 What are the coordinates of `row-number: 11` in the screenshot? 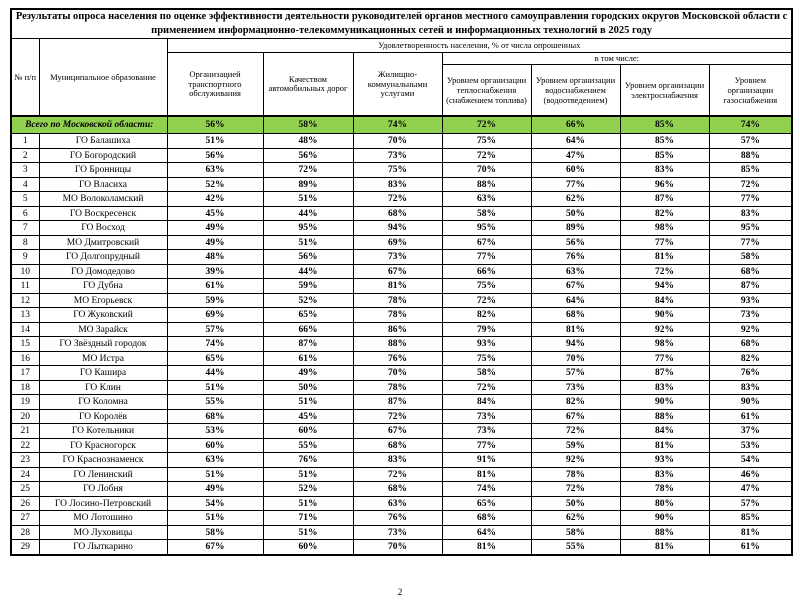 It's located at (25, 286).